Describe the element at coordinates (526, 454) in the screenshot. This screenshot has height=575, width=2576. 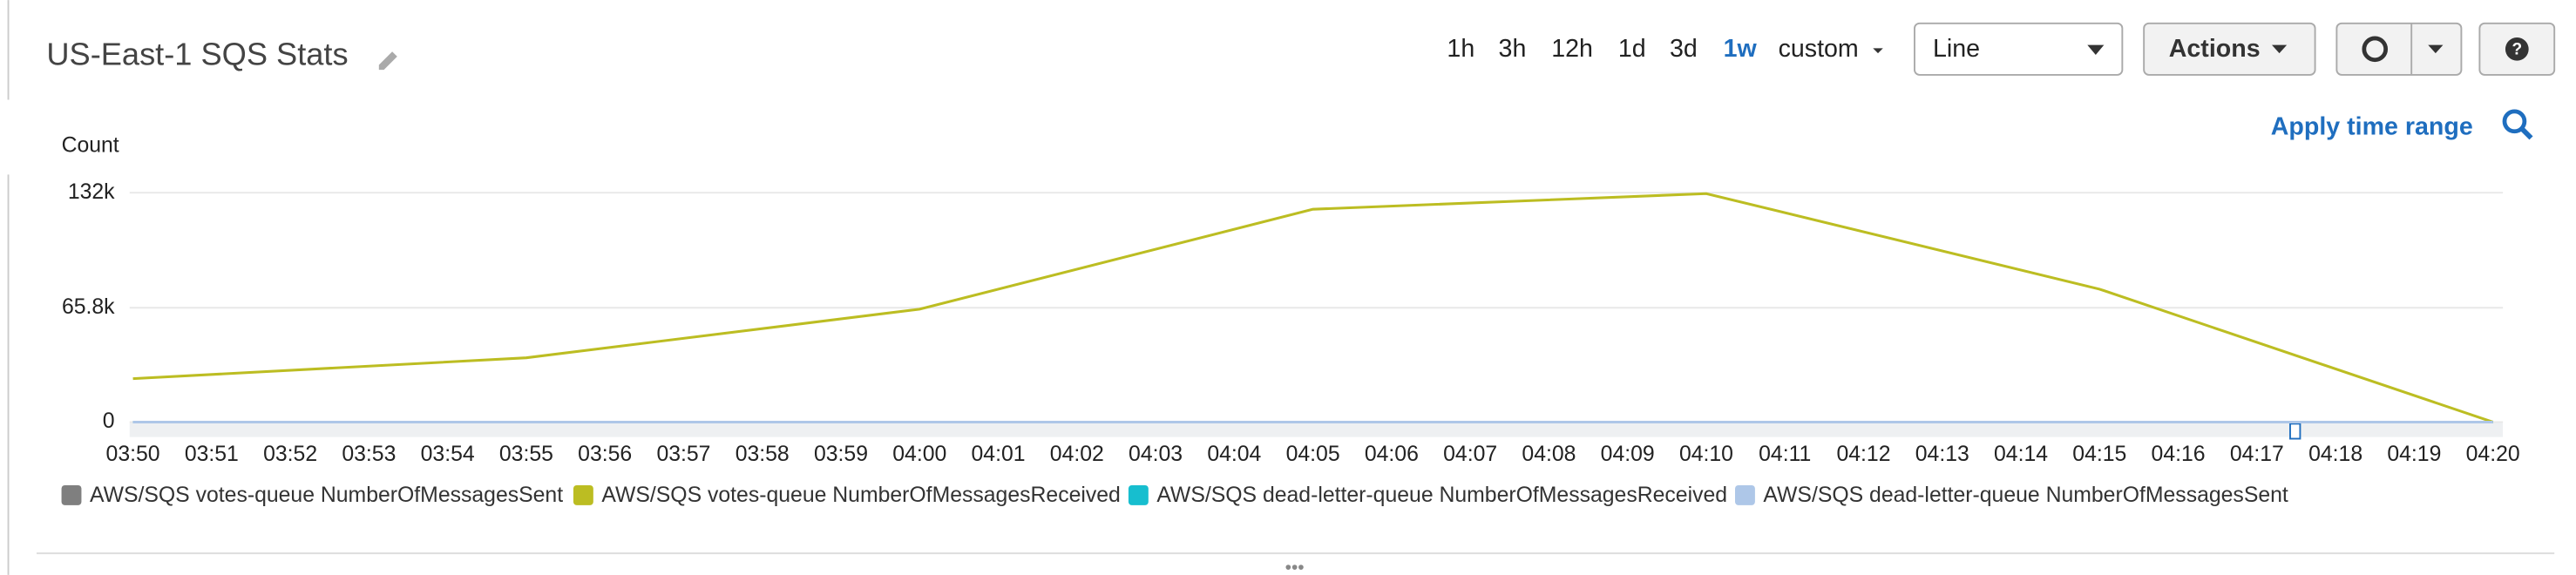
I see `x-tick-label: 03:55` at that location.